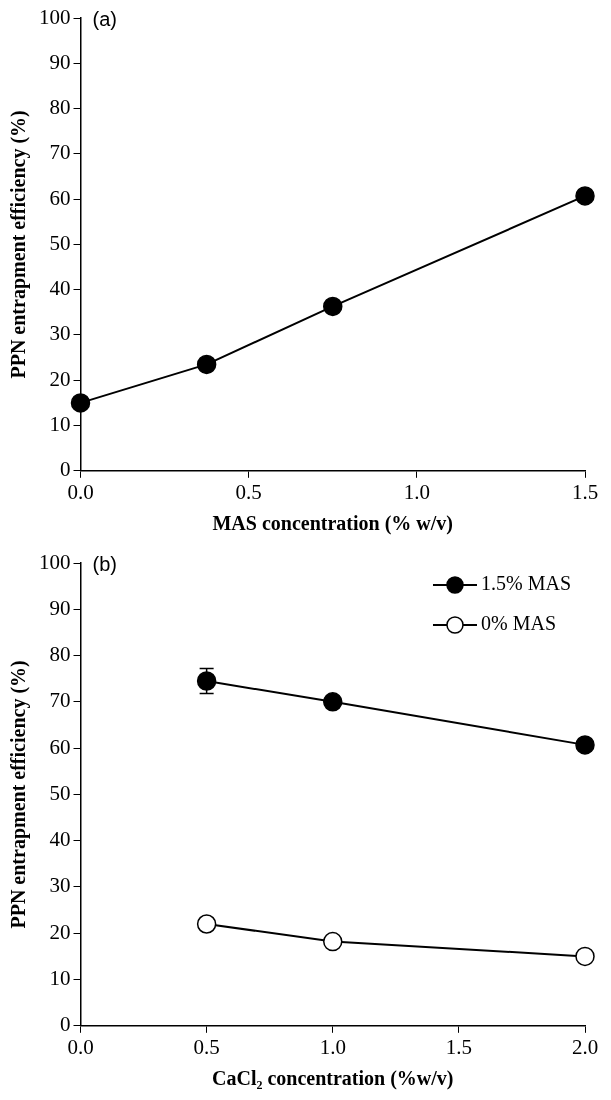  What do you see at coordinates (526, 583) in the screenshot?
I see `legend-label: 1.5% MAS` at bounding box center [526, 583].